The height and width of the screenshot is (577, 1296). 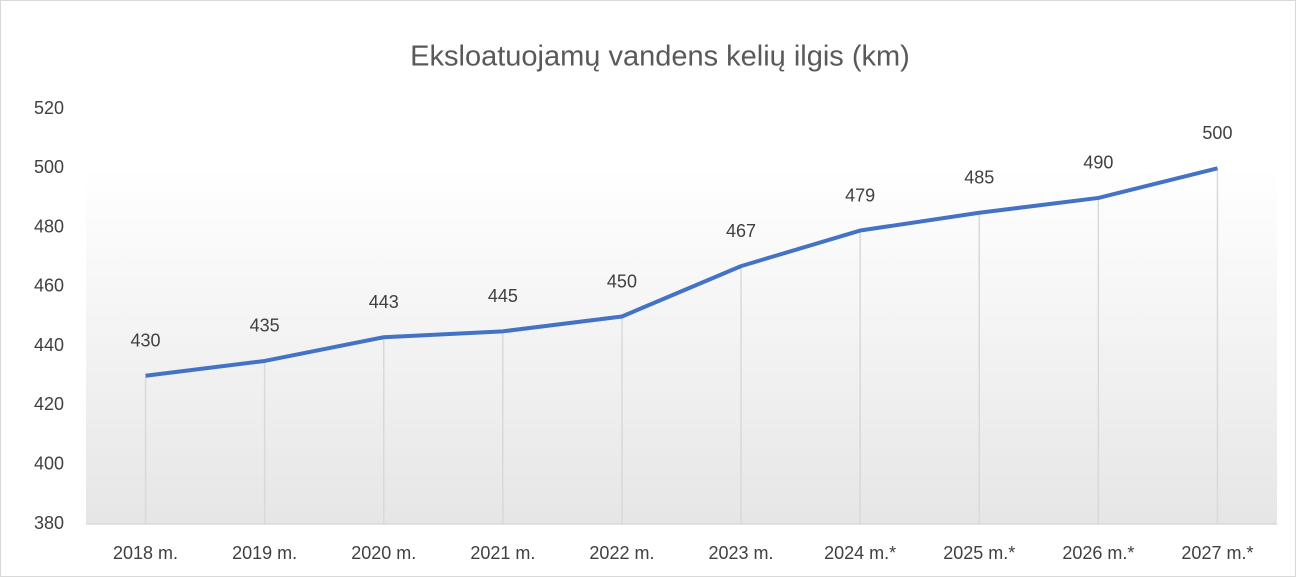 I want to click on x-tick-label: 2023 m., so click(x=741, y=553).